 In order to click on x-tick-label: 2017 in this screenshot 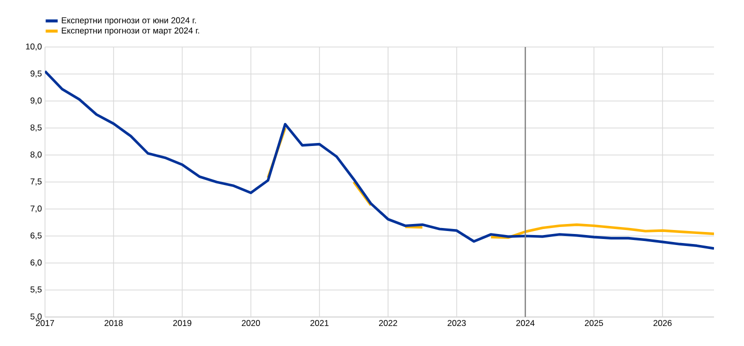, I will do `click(45, 323)`.